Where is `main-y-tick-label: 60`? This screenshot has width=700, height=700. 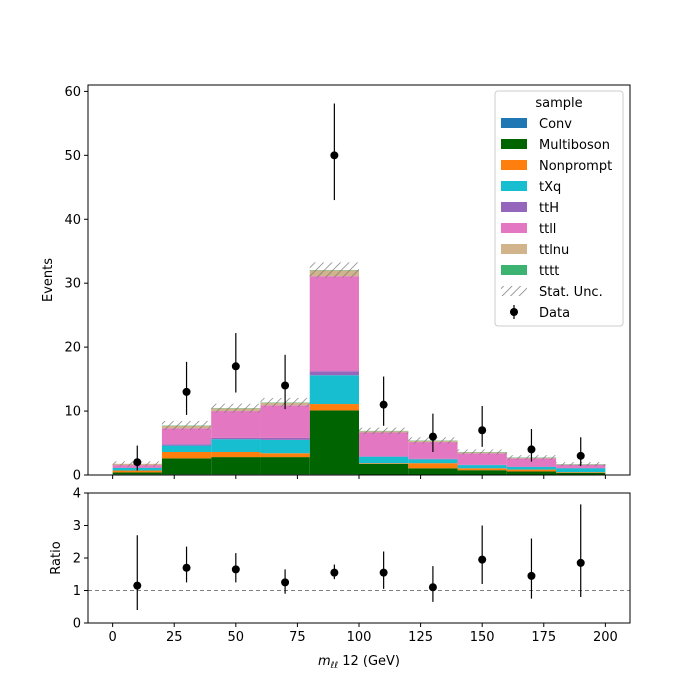
main-y-tick-label: 60 is located at coordinates (72, 92).